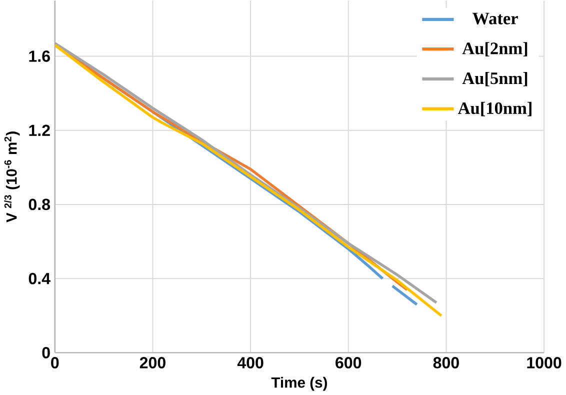  Describe the element at coordinates (250, 362) in the screenshot. I see `x-tick-label: 400` at that location.